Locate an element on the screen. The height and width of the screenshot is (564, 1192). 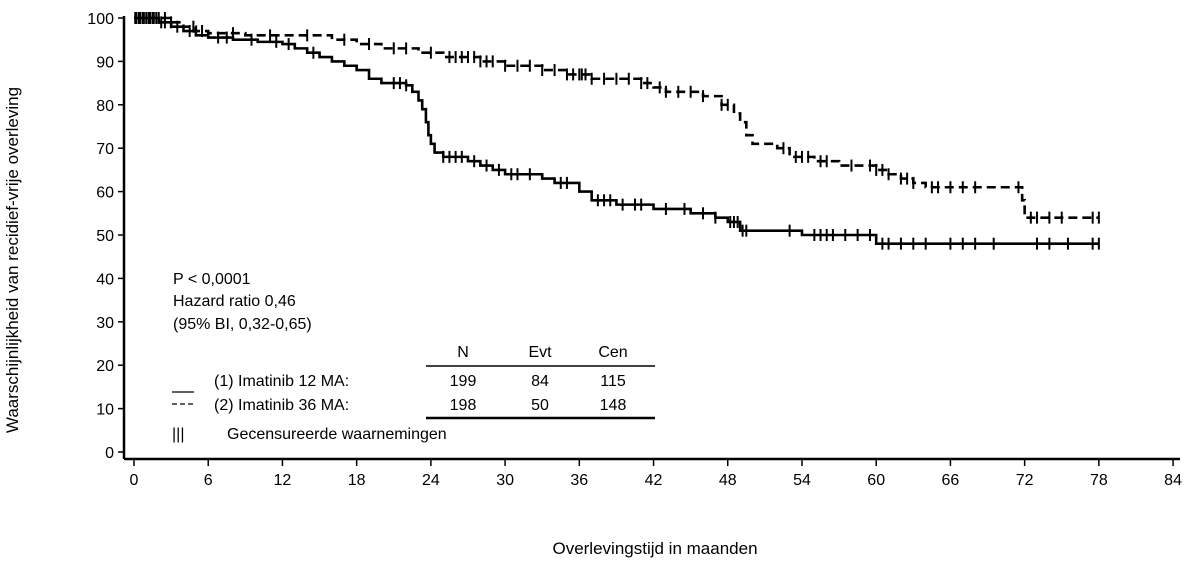
x-tick-label: 84 is located at coordinates (1173, 480).